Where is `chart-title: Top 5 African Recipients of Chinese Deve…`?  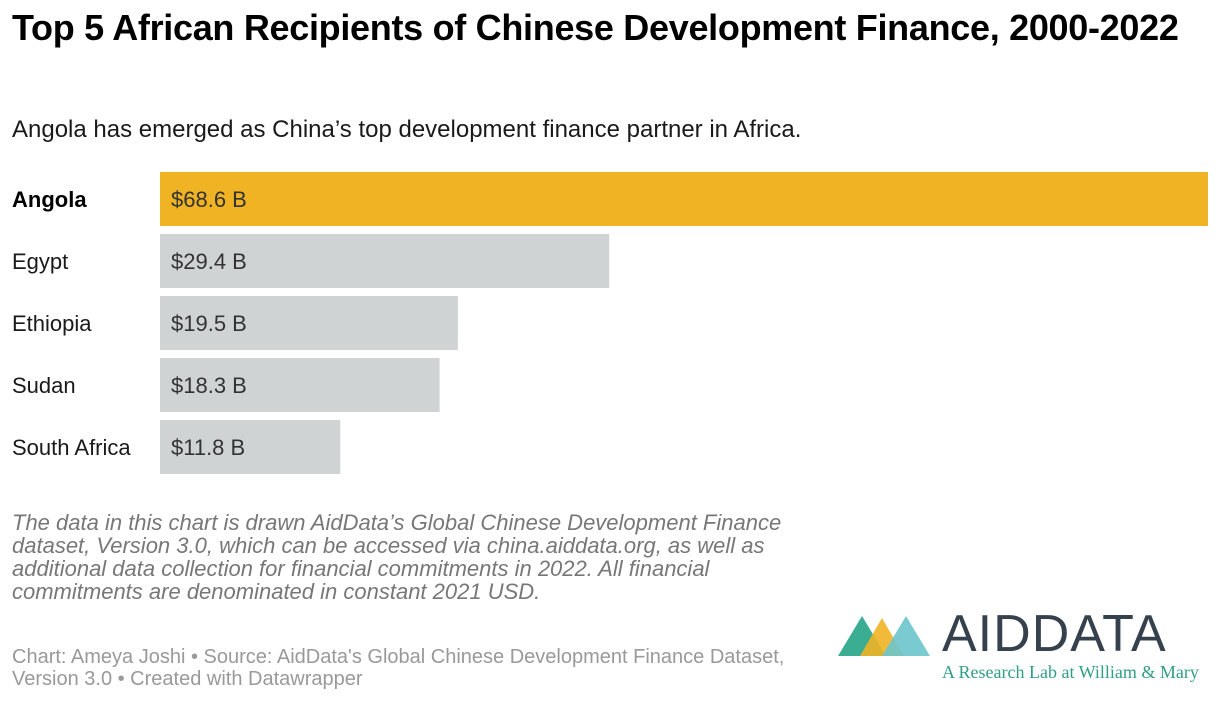 chart-title: Top 5 African Recipients of Chinese Deve… is located at coordinates (595, 27).